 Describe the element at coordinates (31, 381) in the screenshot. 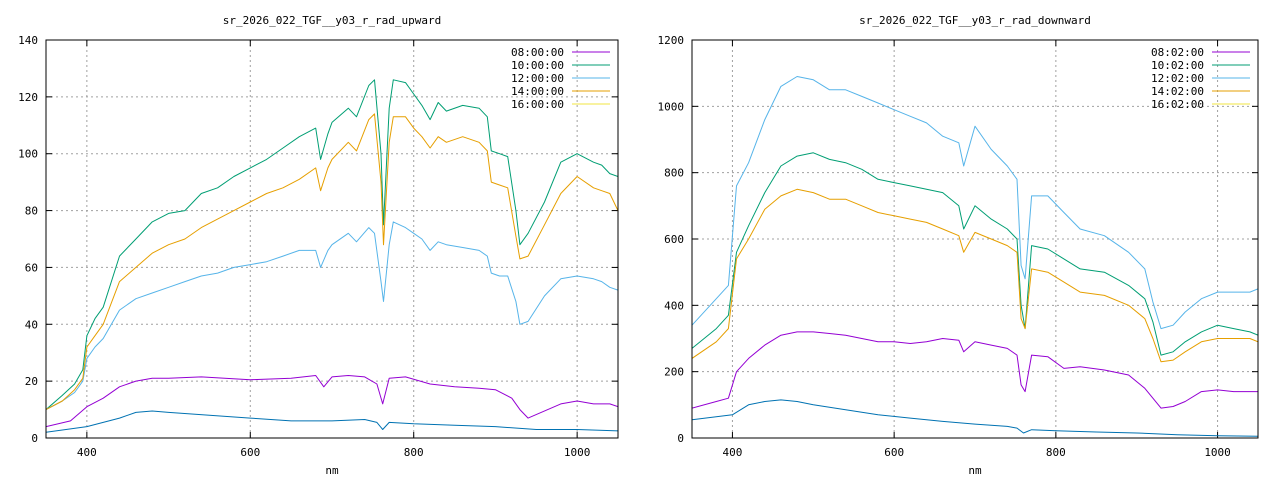

I see `y-tick-label: 20` at that location.